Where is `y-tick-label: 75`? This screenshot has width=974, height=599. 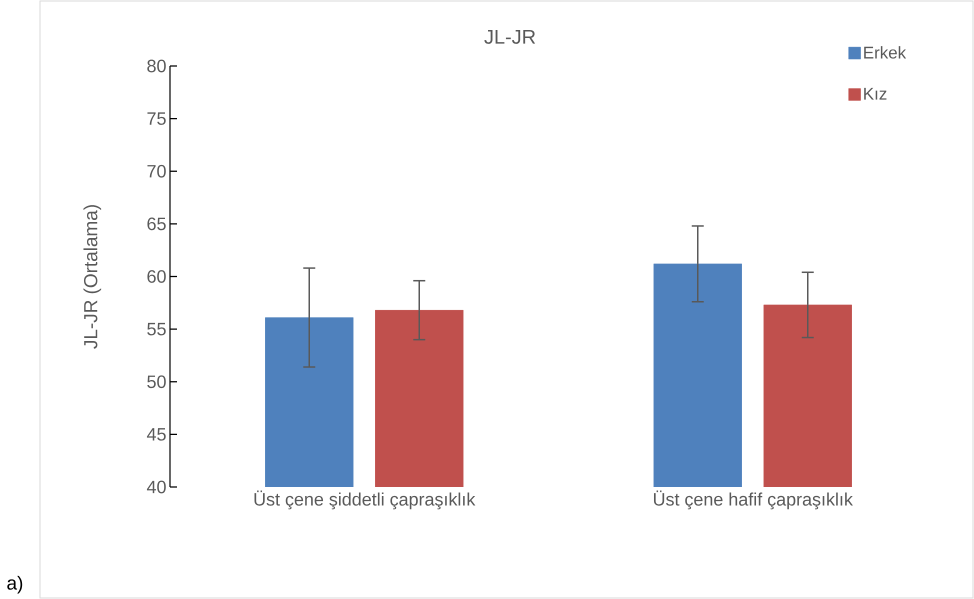
y-tick-label: 75 is located at coordinates (156, 118).